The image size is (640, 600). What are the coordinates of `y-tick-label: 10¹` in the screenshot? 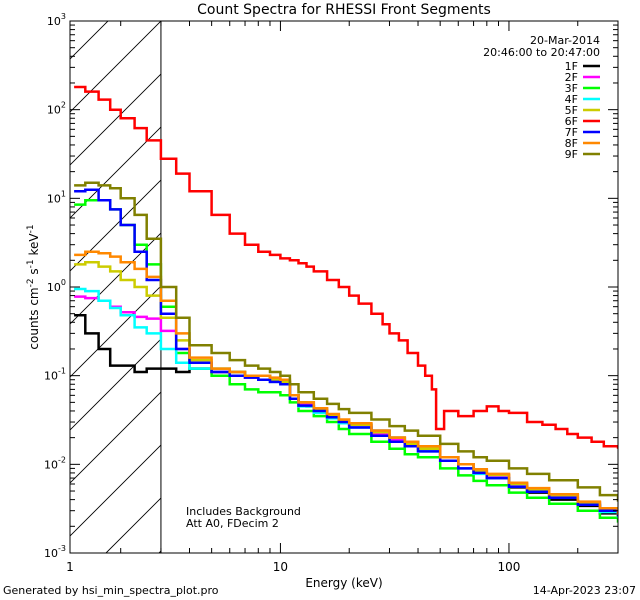 It's located at (56, 197).